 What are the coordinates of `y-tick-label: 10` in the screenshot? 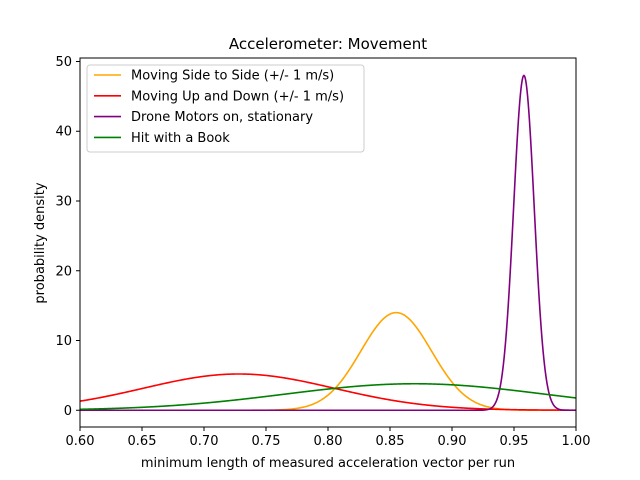 It's located at (63, 341).